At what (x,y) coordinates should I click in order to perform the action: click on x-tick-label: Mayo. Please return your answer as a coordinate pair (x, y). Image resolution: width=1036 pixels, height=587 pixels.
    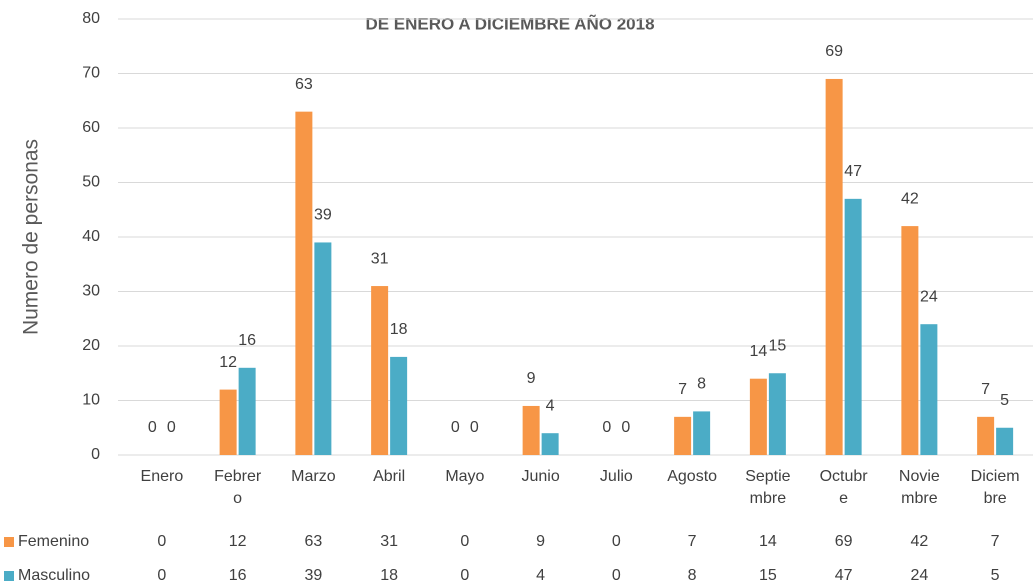
    Looking at the image, I should click on (465, 476).